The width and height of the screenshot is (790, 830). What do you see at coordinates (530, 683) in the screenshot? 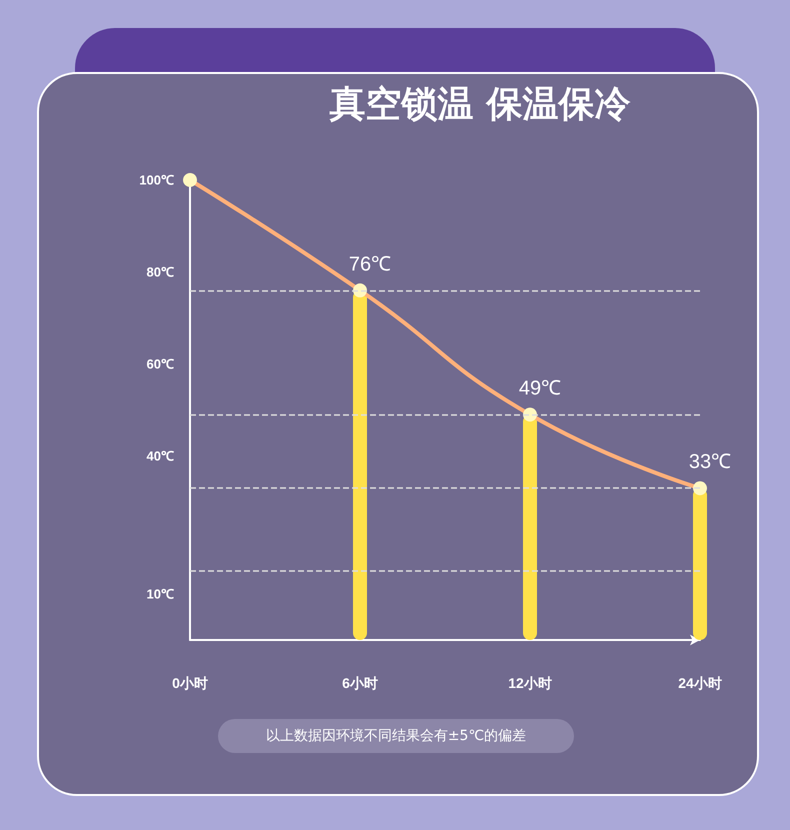
I see `x-tick-label: 12小时` at bounding box center [530, 683].